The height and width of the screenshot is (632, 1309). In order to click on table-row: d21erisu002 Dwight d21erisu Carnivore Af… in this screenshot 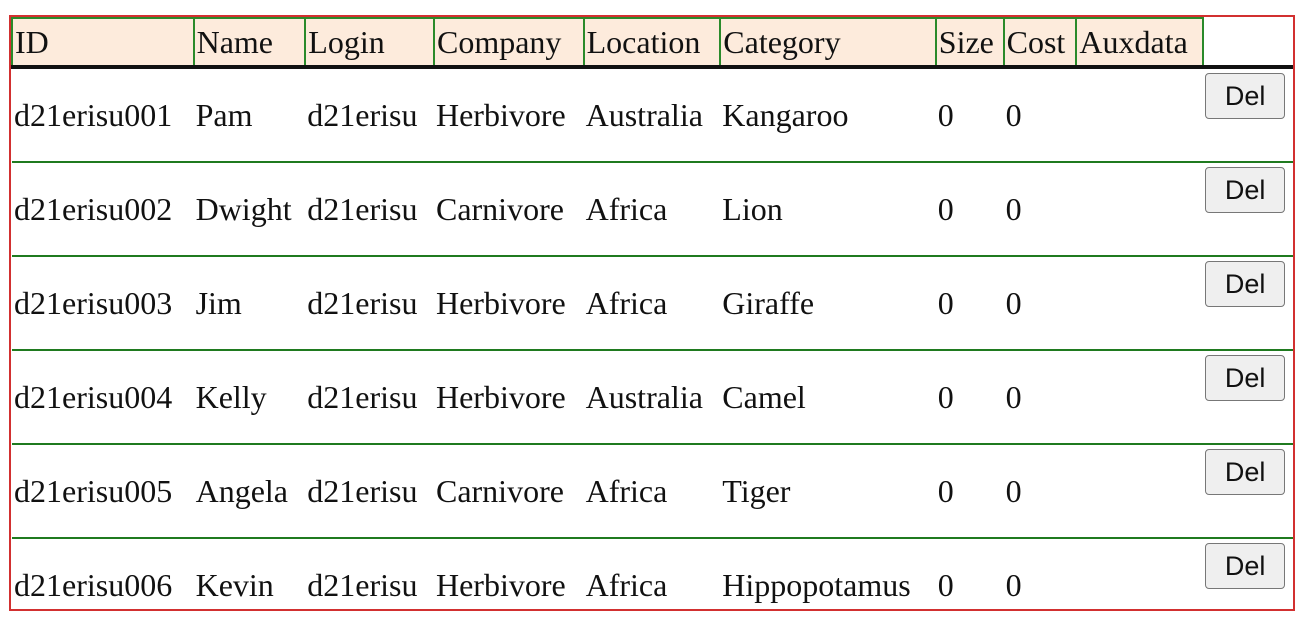, I will do `click(652, 209)`.